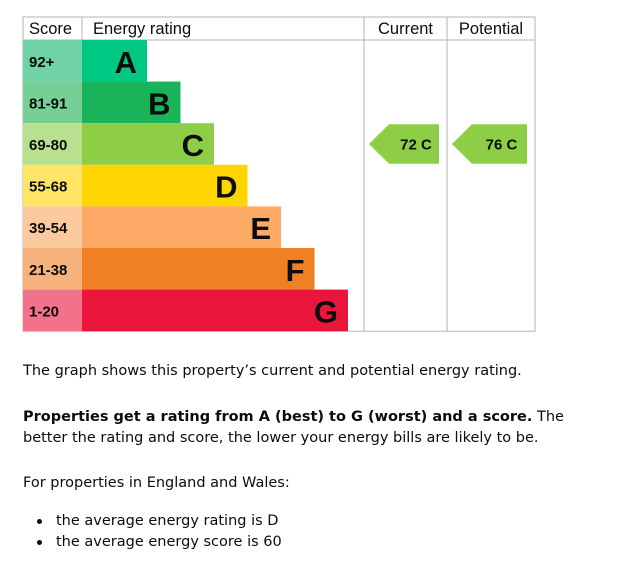 The width and height of the screenshot is (635, 583). I want to click on rating-bar-d, so click(165, 185).